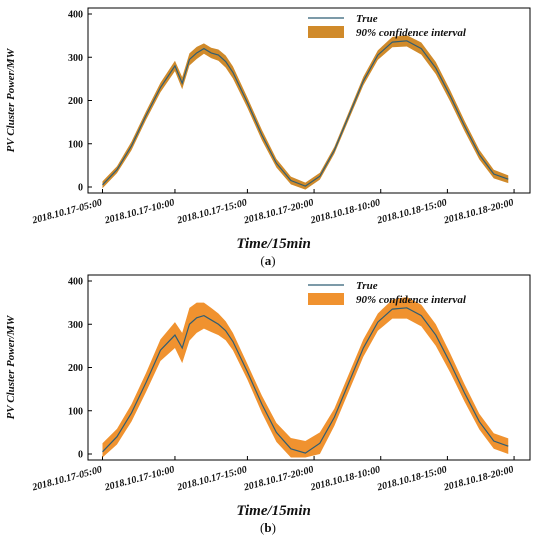 The image size is (550, 542). What do you see at coordinates (267, 260) in the screenshot?
I see `panel-label: (a)` at bounding box center [267, 260].